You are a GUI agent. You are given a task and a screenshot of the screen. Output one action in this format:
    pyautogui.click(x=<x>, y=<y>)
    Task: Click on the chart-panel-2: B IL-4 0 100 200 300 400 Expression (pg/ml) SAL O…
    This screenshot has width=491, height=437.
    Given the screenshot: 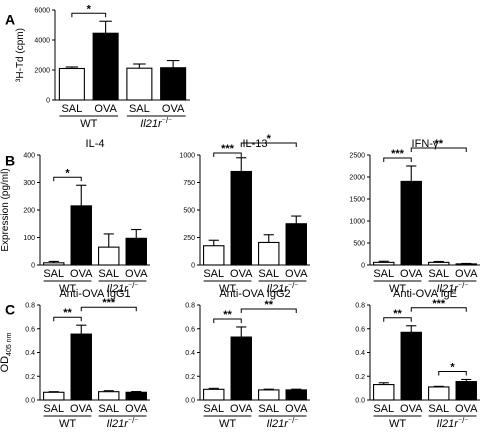 What is the action you would take?
    pyautogui.click(x=75, y=216)
    